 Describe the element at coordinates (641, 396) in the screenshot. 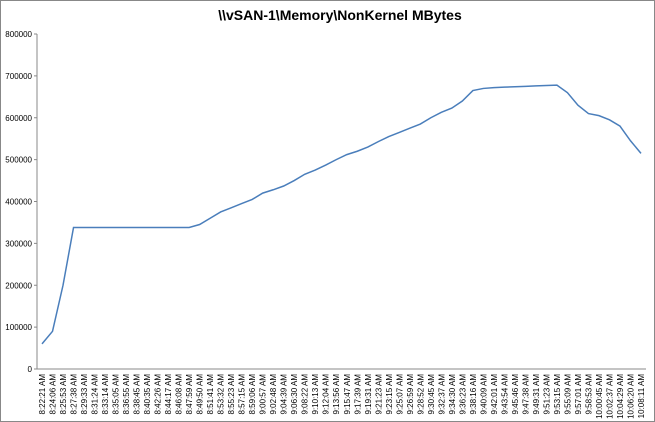

I see `x-tick-label: 10:08:11 AM` at that location.